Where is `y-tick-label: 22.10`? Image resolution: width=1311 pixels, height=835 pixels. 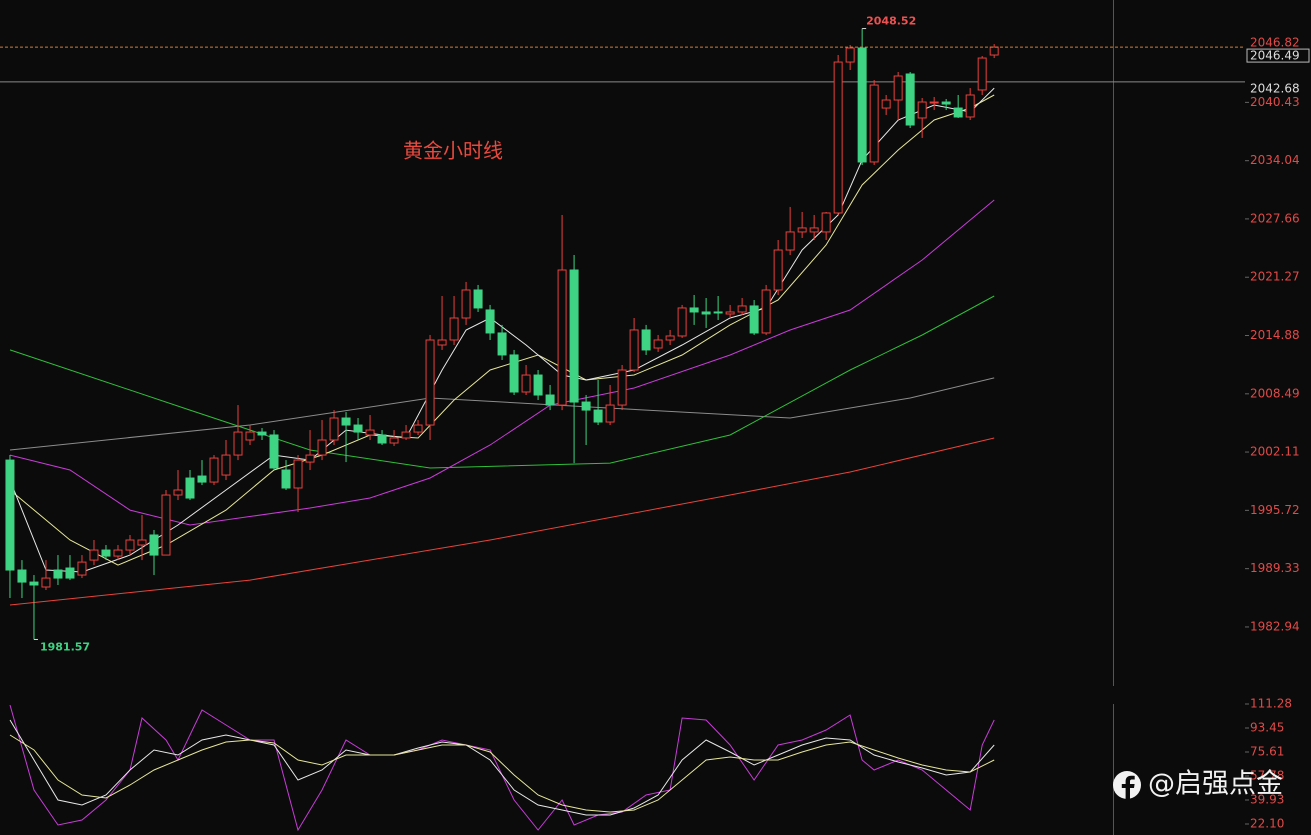 y-tick-label: 22.10 is located at coordinates (1267, 823).